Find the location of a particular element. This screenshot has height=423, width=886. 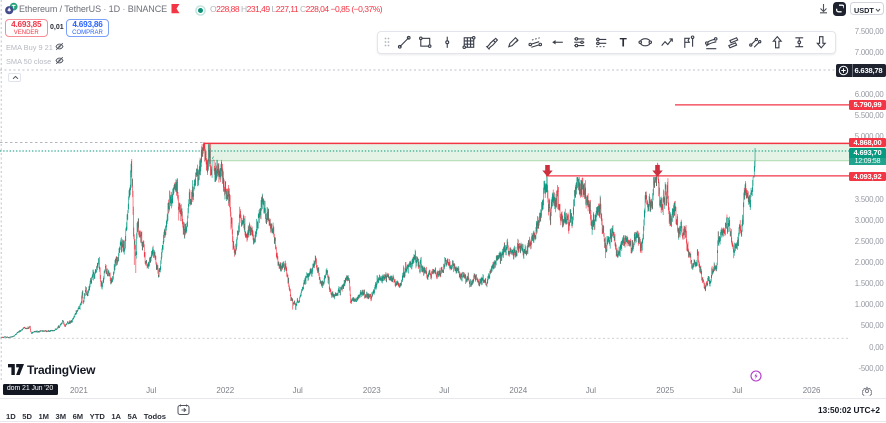

svg-text: T is located at coordinates (624, 42).